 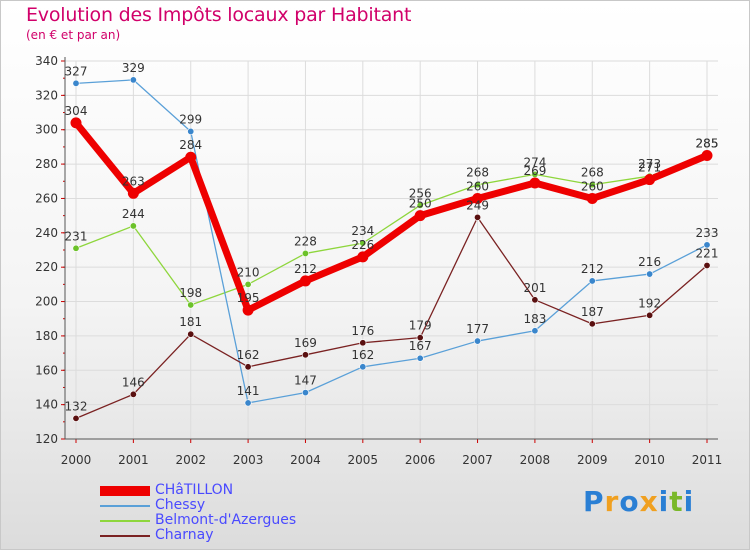 What do you see at coordinates (76, 406) in the screenshot?
I see `data-label: 132` at bounding box center [76, 406].